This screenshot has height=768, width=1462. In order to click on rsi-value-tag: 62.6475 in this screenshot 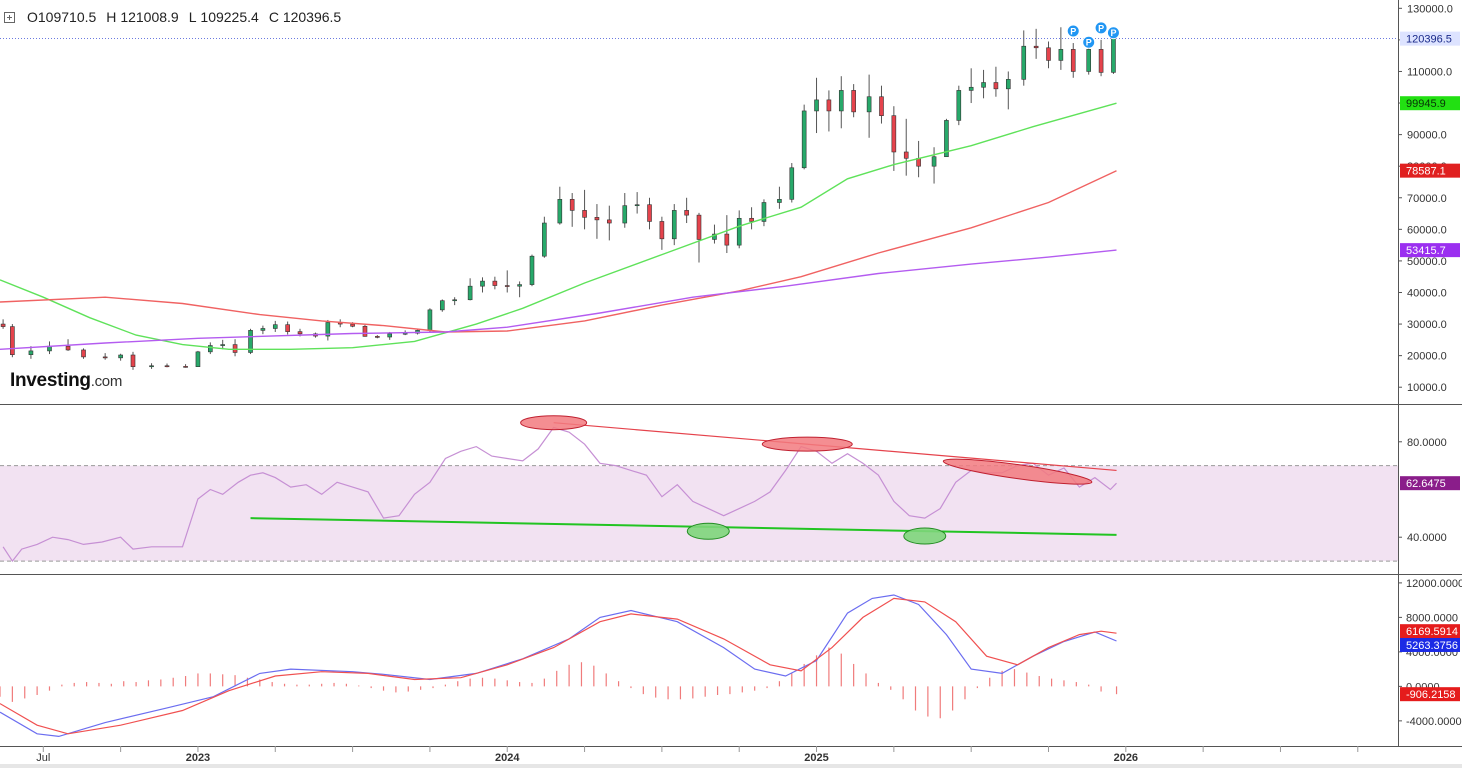, I will do `click(1426, 484)`.